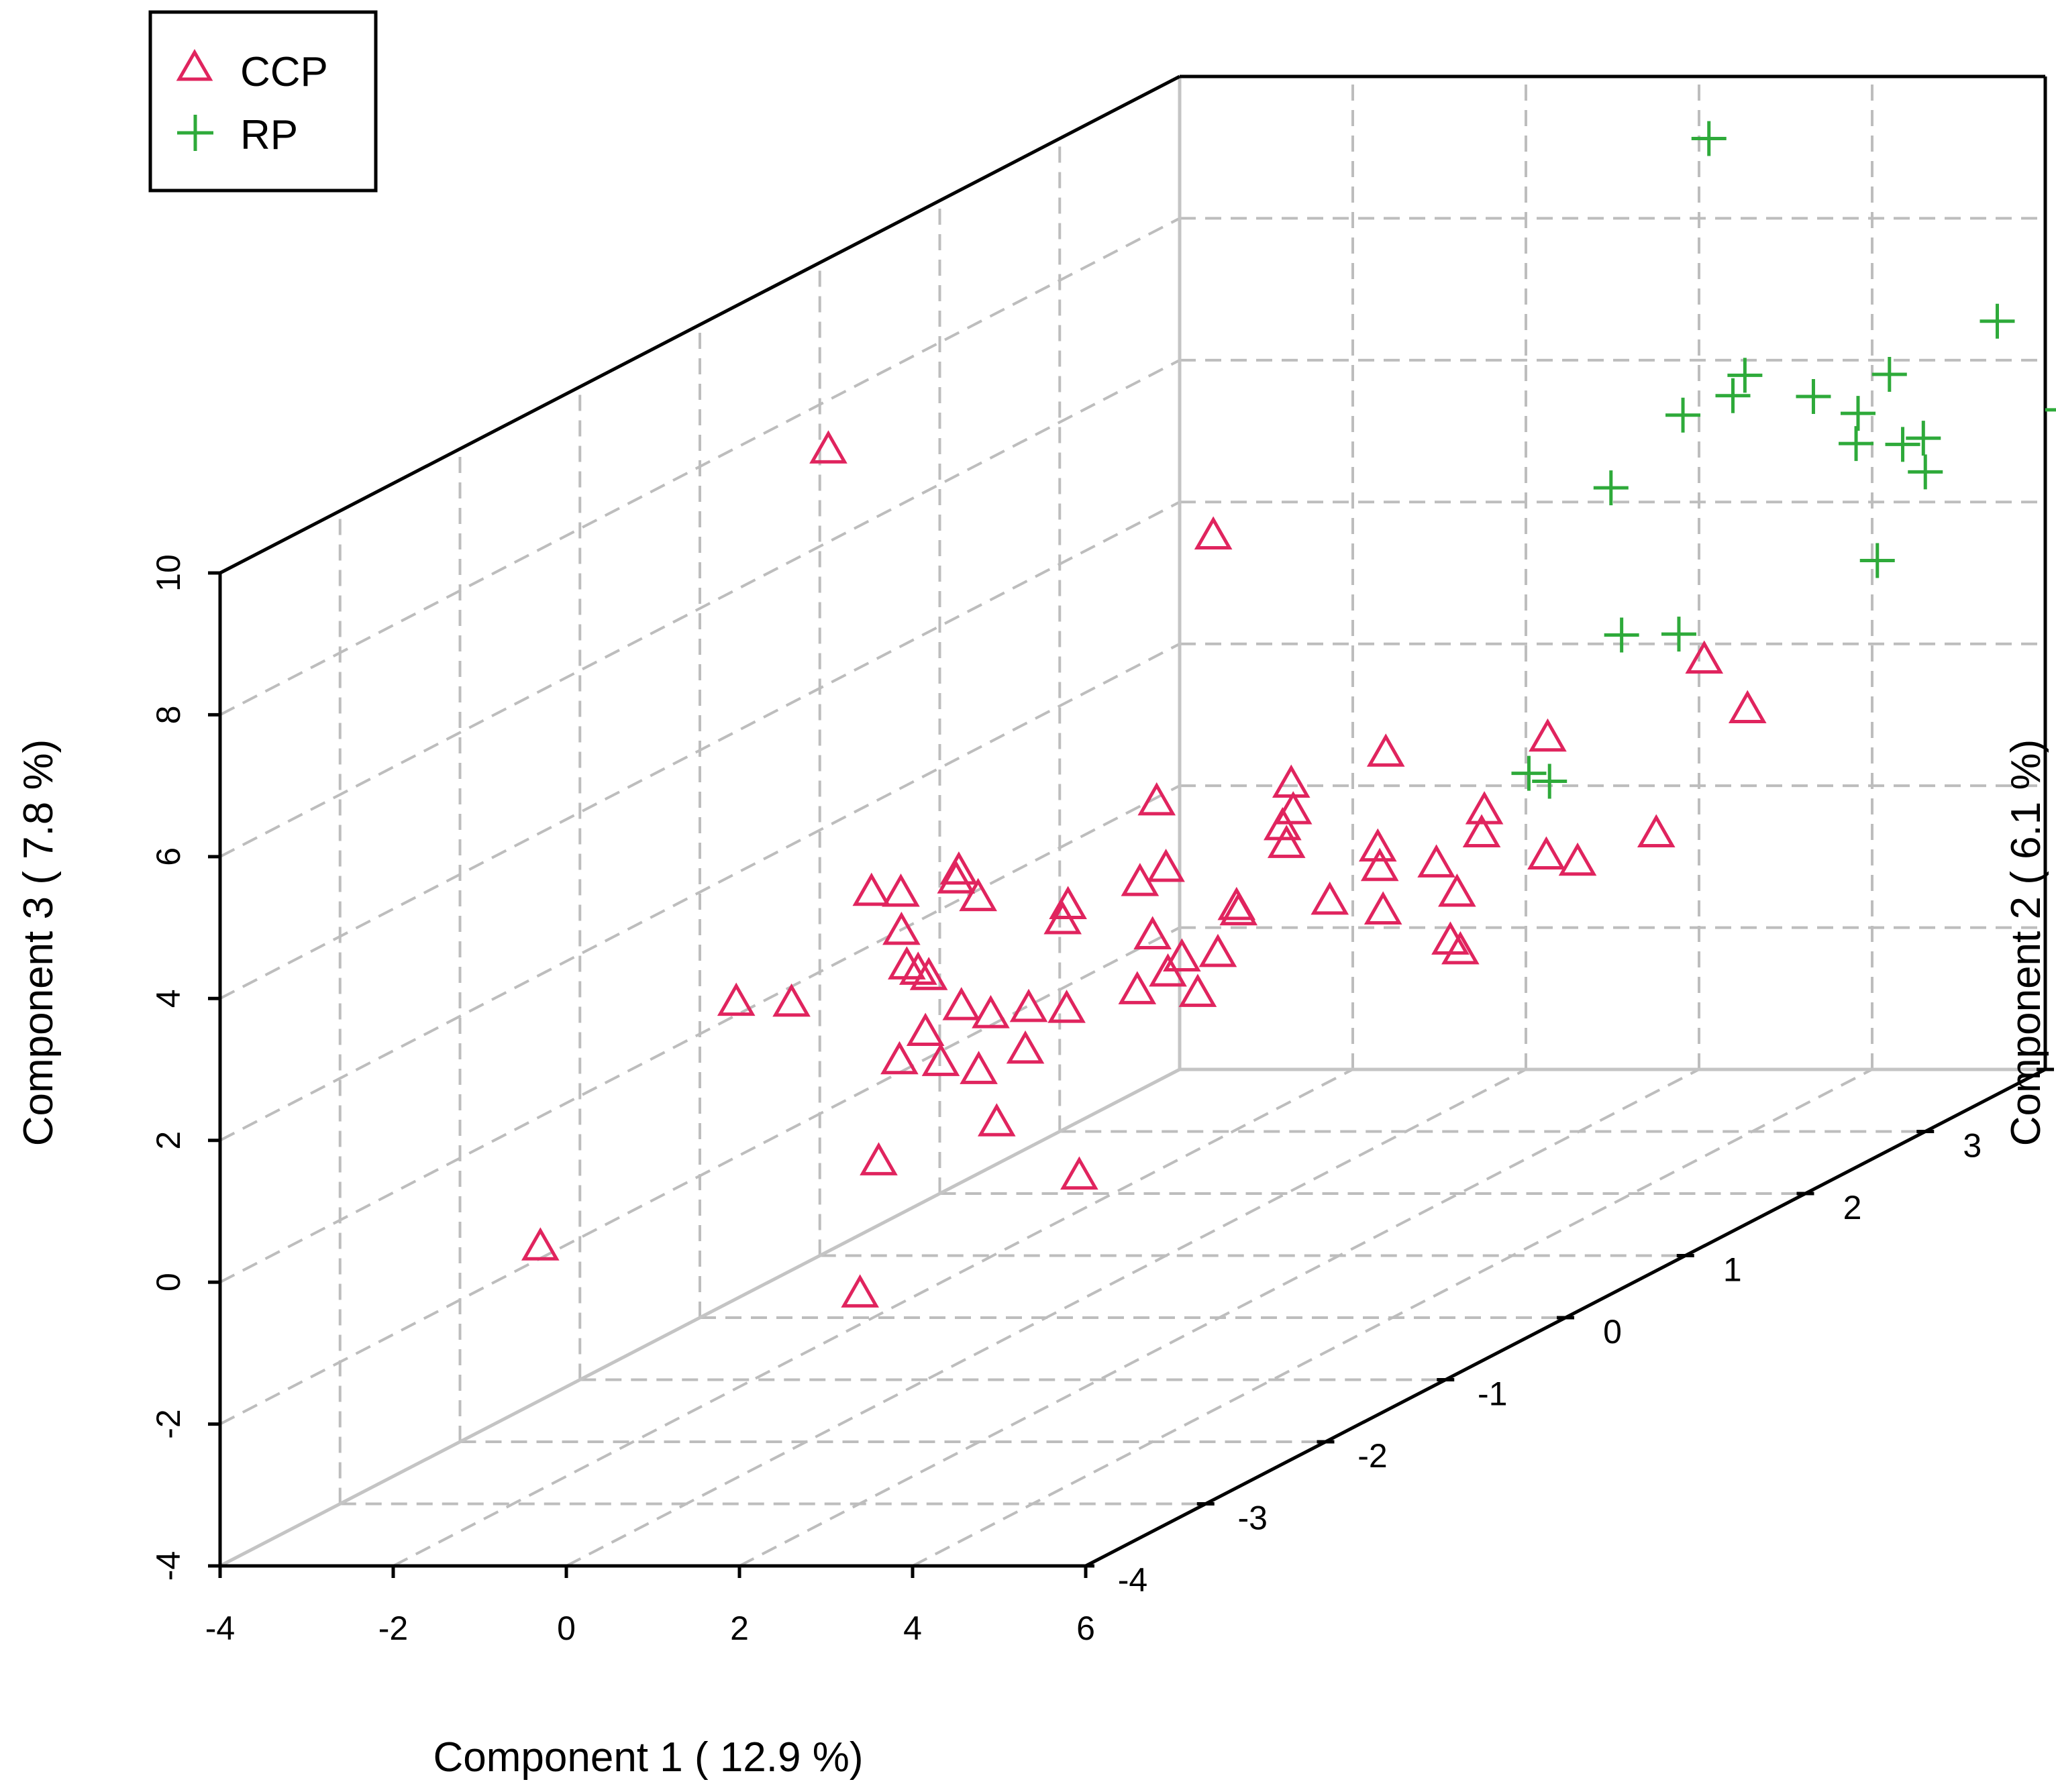 This screenshot has height=1792, width=2056. What do you see at coordinates (1085, 1628) in the screenshot?
I see `x-tick-label: 6` at bounding box center [1085, 1628].